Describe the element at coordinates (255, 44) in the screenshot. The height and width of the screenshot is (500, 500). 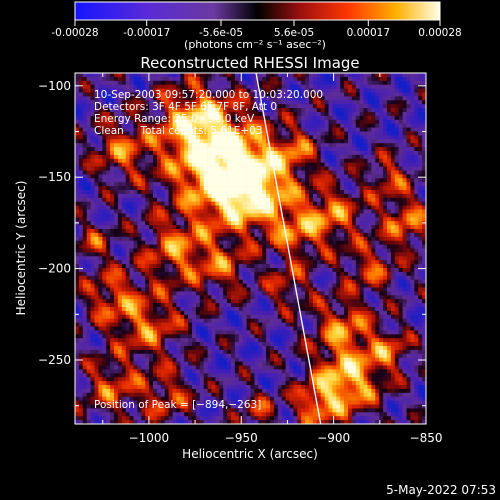
I see `colorbar-unit-label: (photons cm⁻² s⁻¹ asec⁻²)` at that location.